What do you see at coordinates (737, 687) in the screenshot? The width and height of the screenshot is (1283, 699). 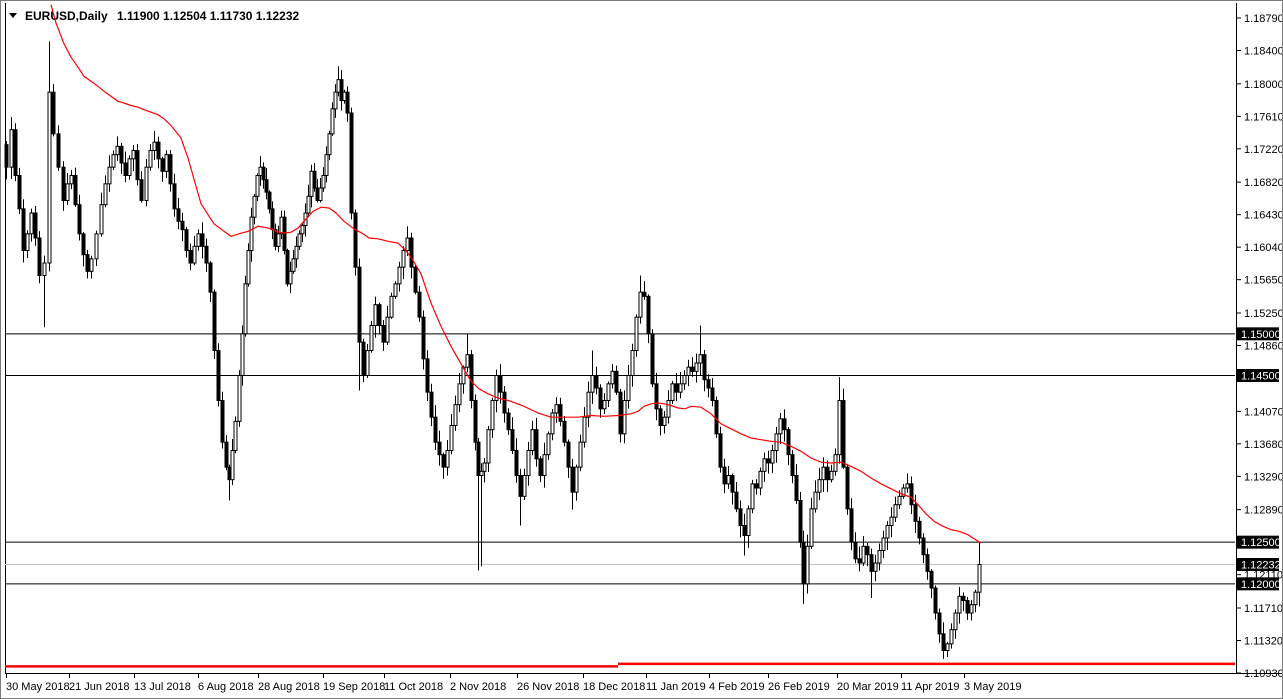 I see `date-label: 4 Feb 2019` at bounding box center [737, 687].